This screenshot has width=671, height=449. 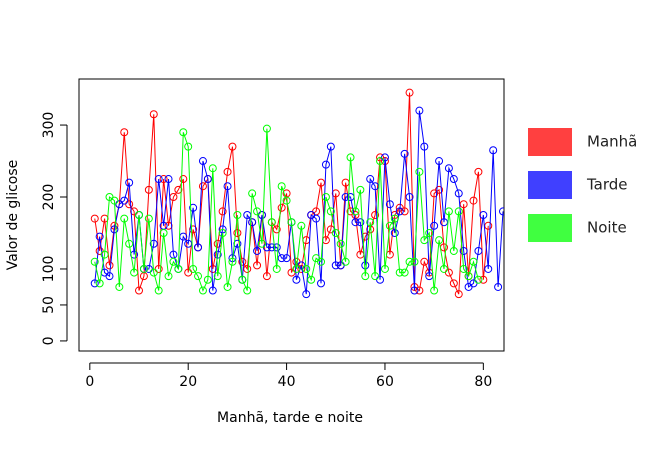 I want to click on y-axis-label: Valor de glicose, so click(x=13, y=215).